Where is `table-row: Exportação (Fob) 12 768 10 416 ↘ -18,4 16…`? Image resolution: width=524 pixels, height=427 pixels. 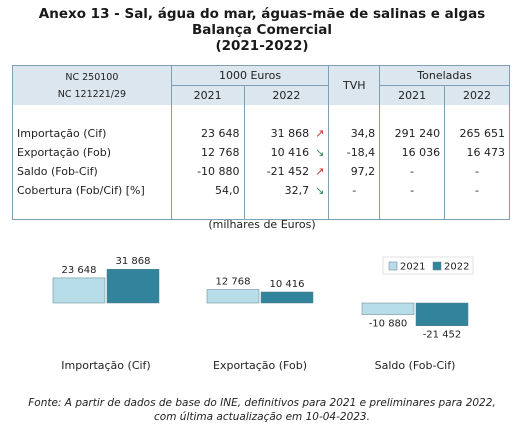 table-row: Exportação (Fob) 12 768 10 416 ↘ -18,4 16… is located at coordinates (261, 152).